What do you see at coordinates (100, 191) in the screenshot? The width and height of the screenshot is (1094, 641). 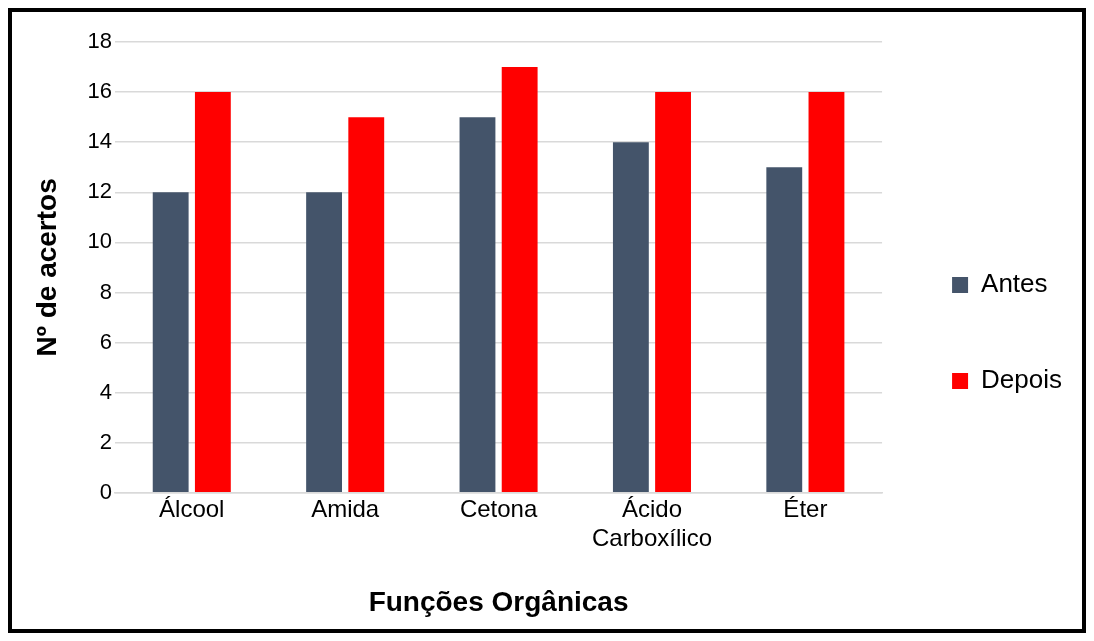 I see `y-tick-label: 12` at bounding box center [100, 191].